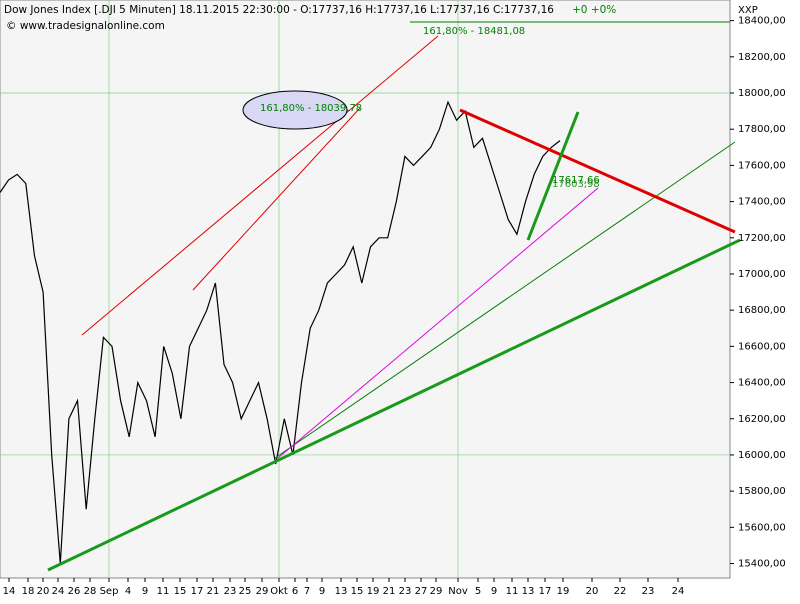 This screenshot has width=800, height=604. What do you see at coordinates (90, 591) in the screenshot?
I see `x-tick-label: 28` at bounding box center [90, 591].